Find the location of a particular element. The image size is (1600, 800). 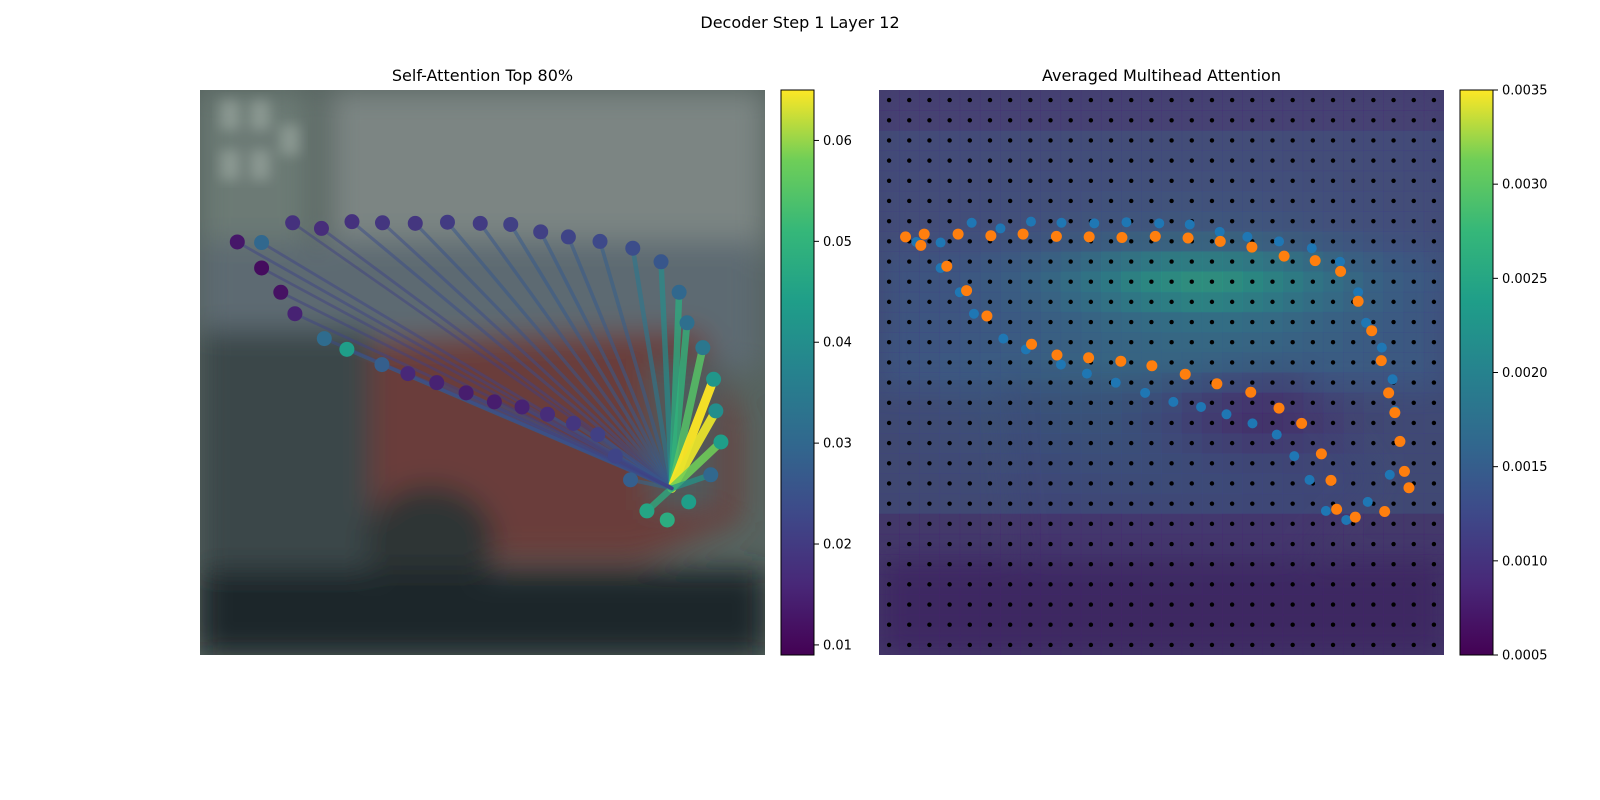

colorbar-tick-label: 0.01 is located at coordinates (837, 645).